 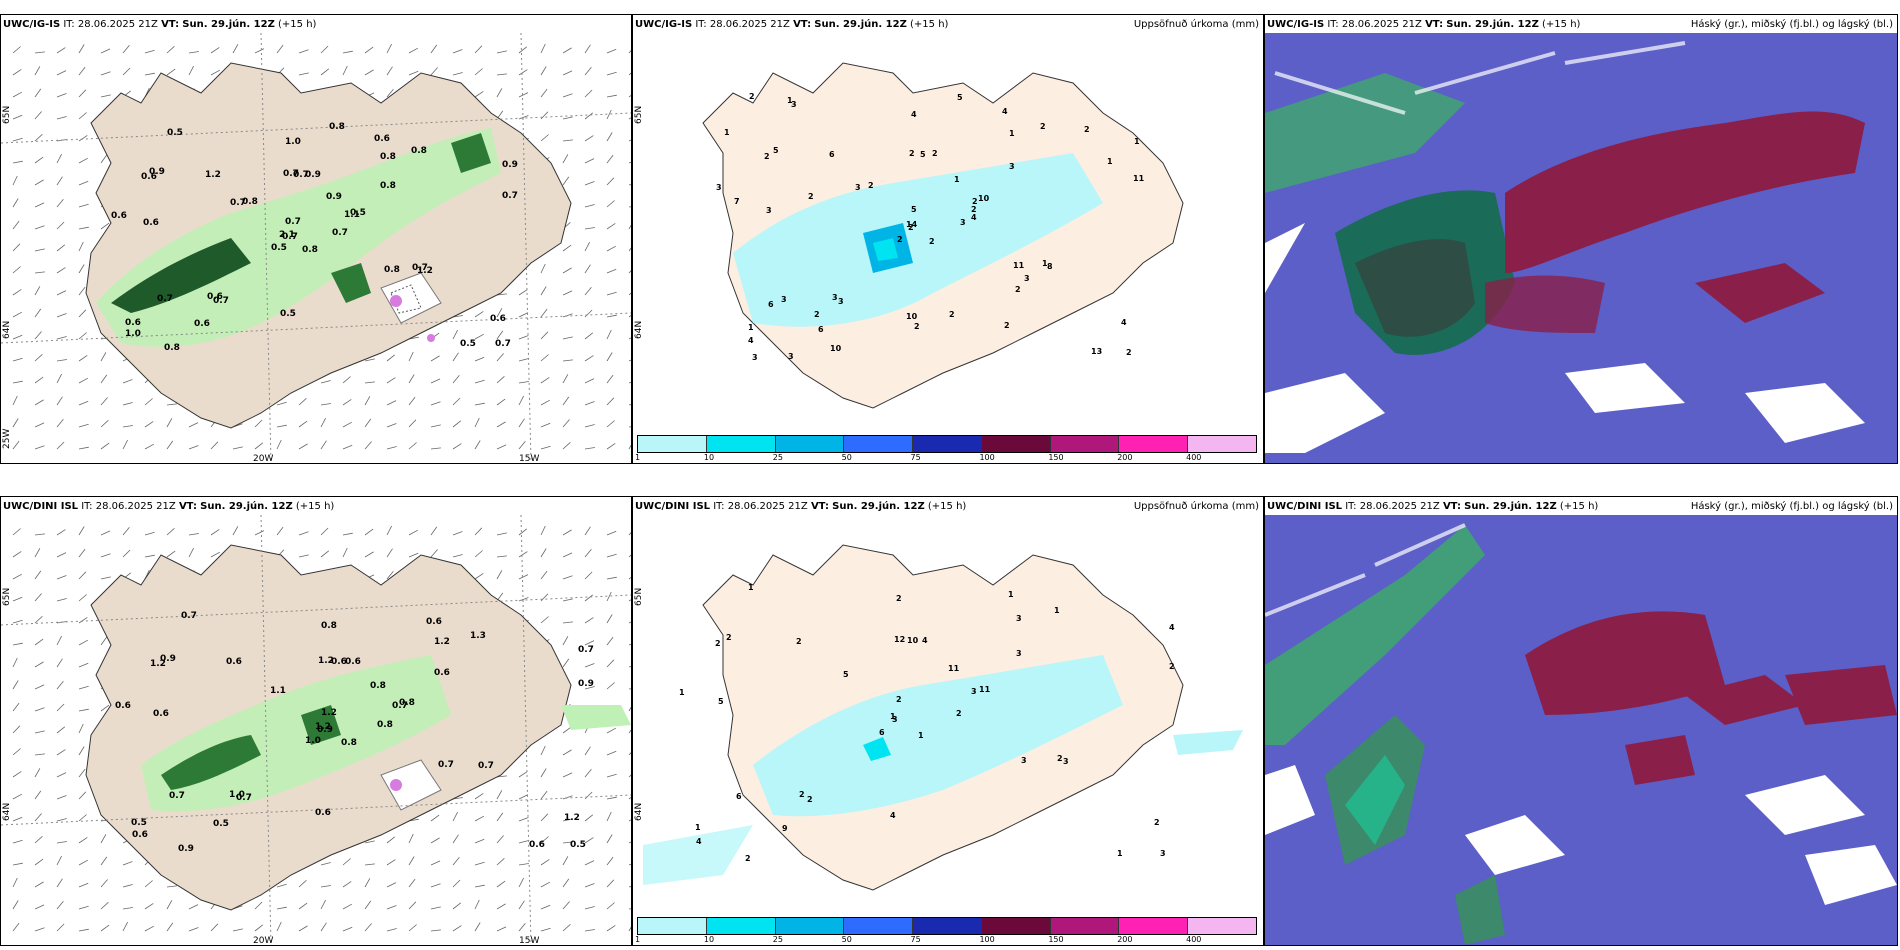 I want to click on lat-label: 65N, so click(x=7, y=597).